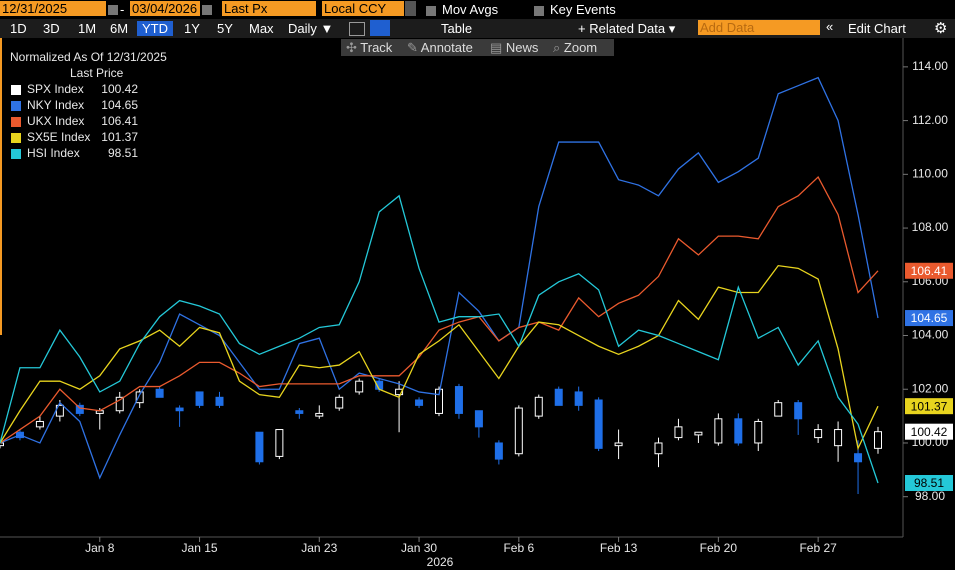  I want to click on legend-name: NKY Index, so click(55, 105).